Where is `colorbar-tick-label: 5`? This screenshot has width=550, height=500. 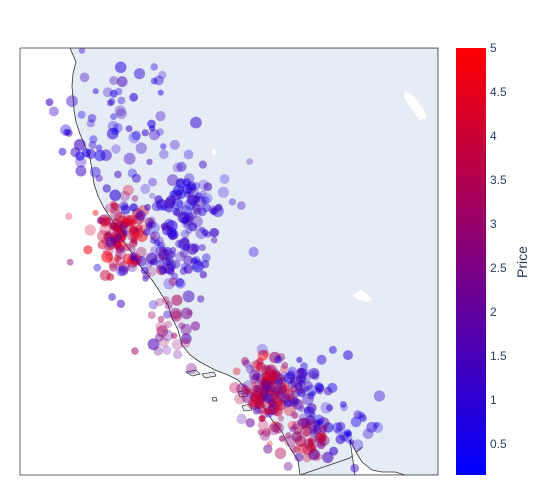
colorbar-tick-label: 5 is located at coordinates (493, 48).